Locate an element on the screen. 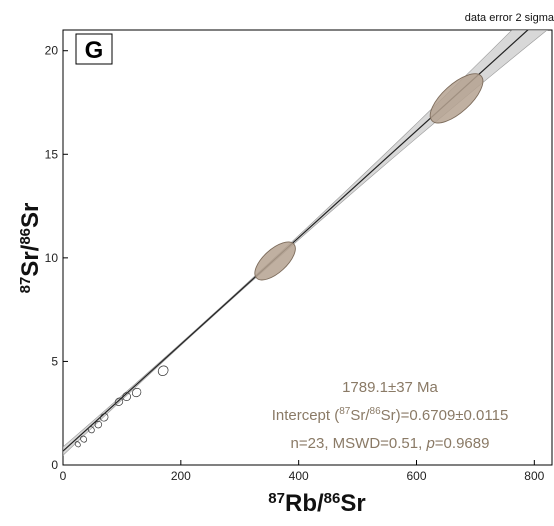 This screenshot has height=526, width=554. x-tick-label: 600 is located at coordinates (416, 476).